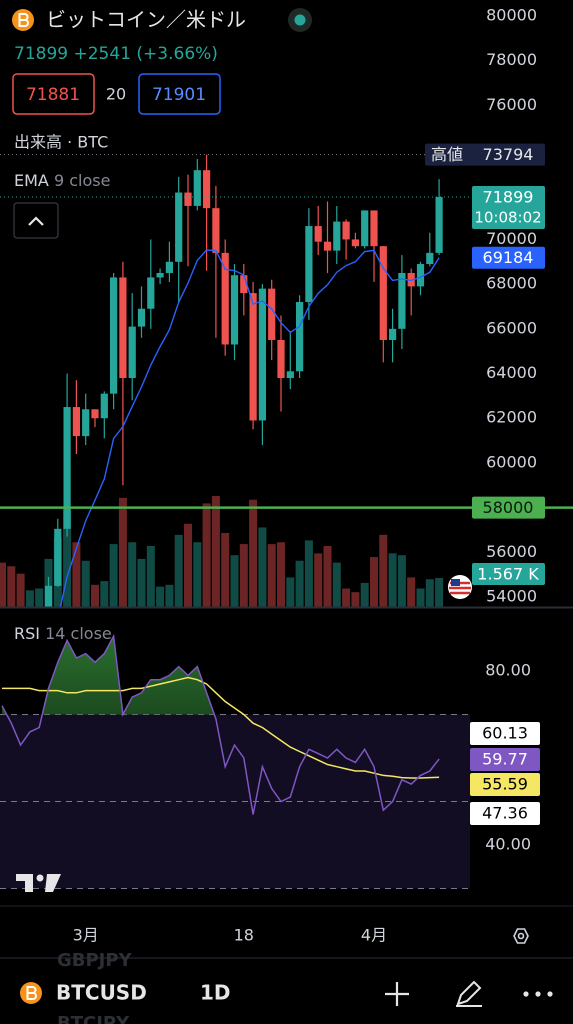  I want to click on interval-button: 1D, so click(215, 993).